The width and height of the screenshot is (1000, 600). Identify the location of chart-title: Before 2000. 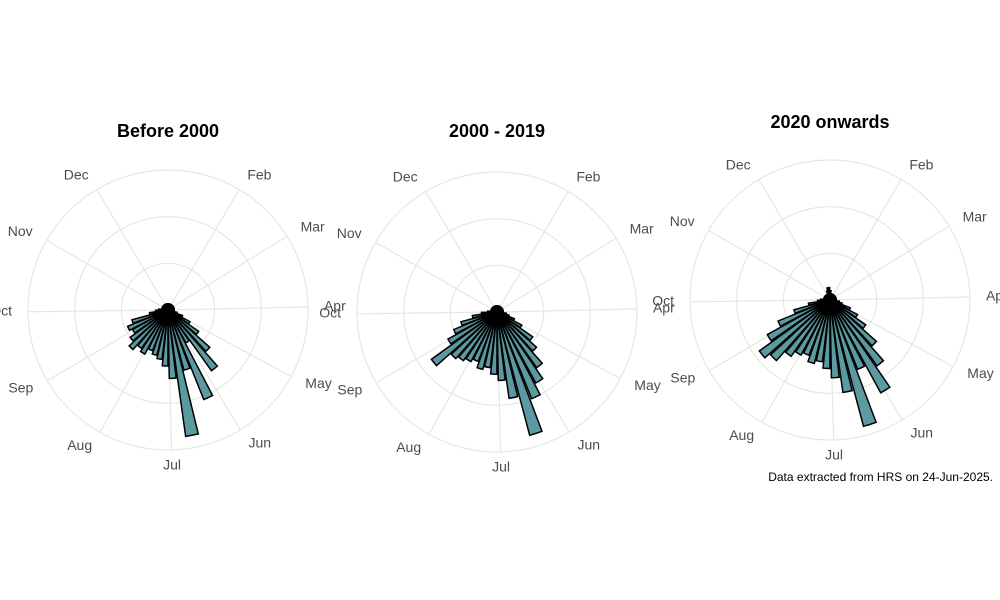
(168, 131).